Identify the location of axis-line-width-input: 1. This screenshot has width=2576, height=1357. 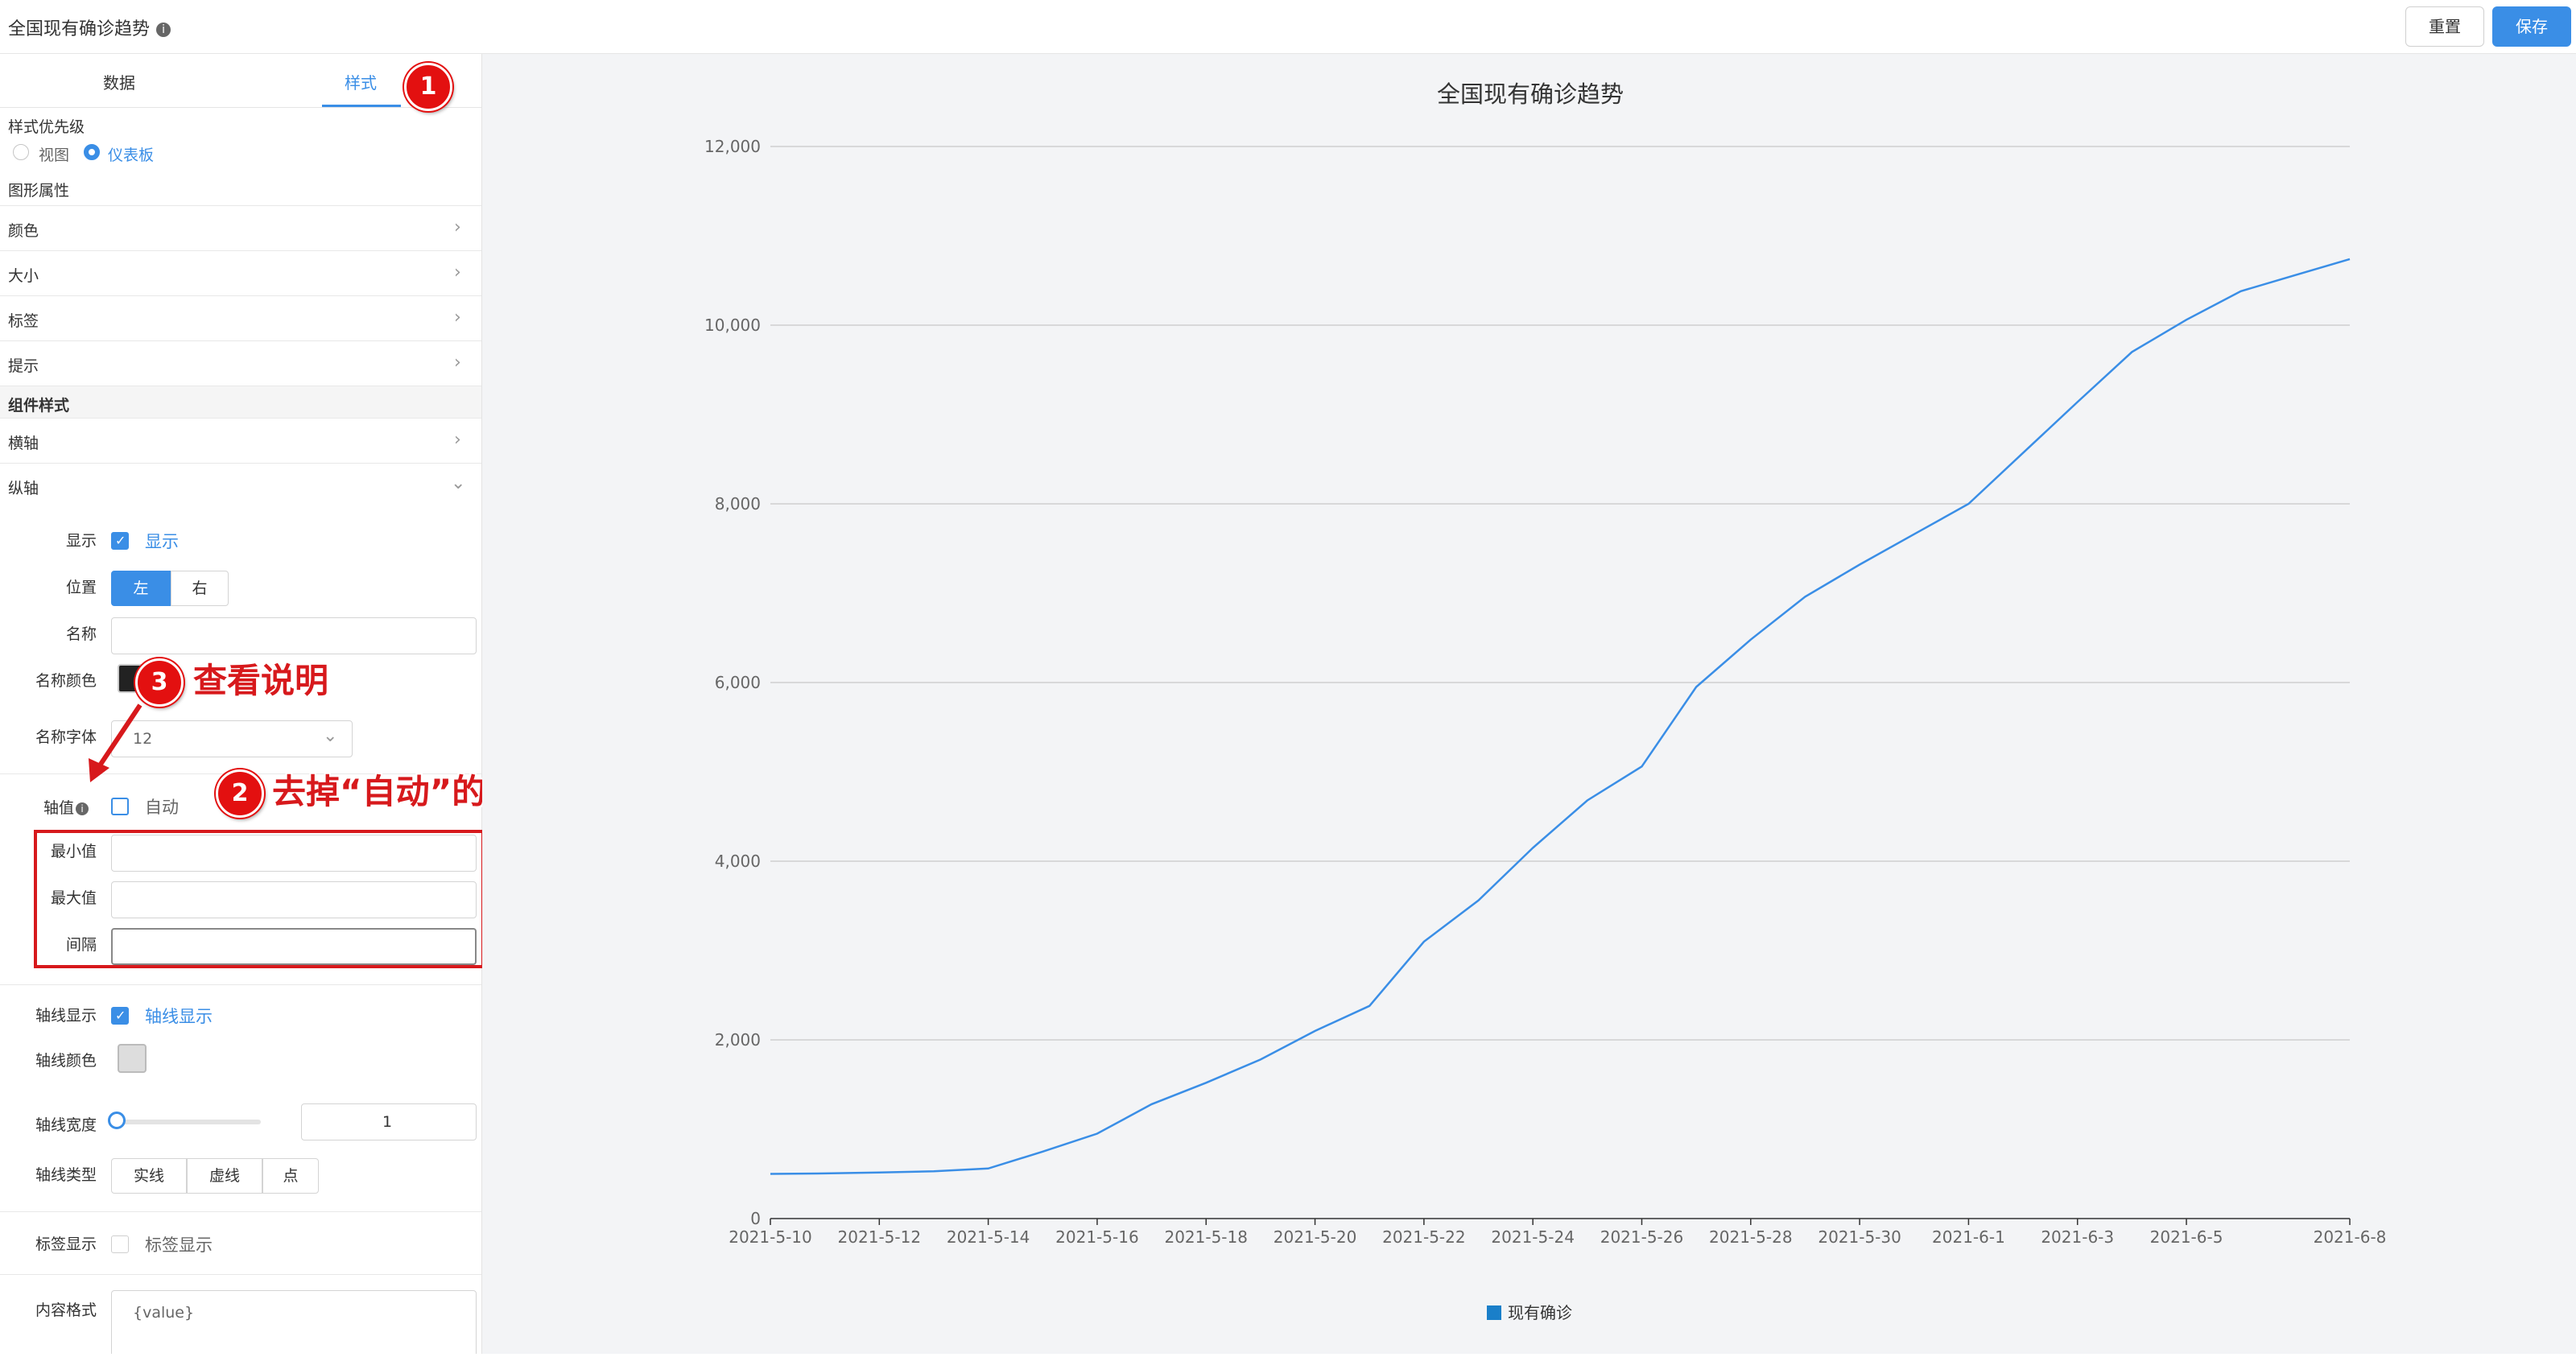
(389, 1121).